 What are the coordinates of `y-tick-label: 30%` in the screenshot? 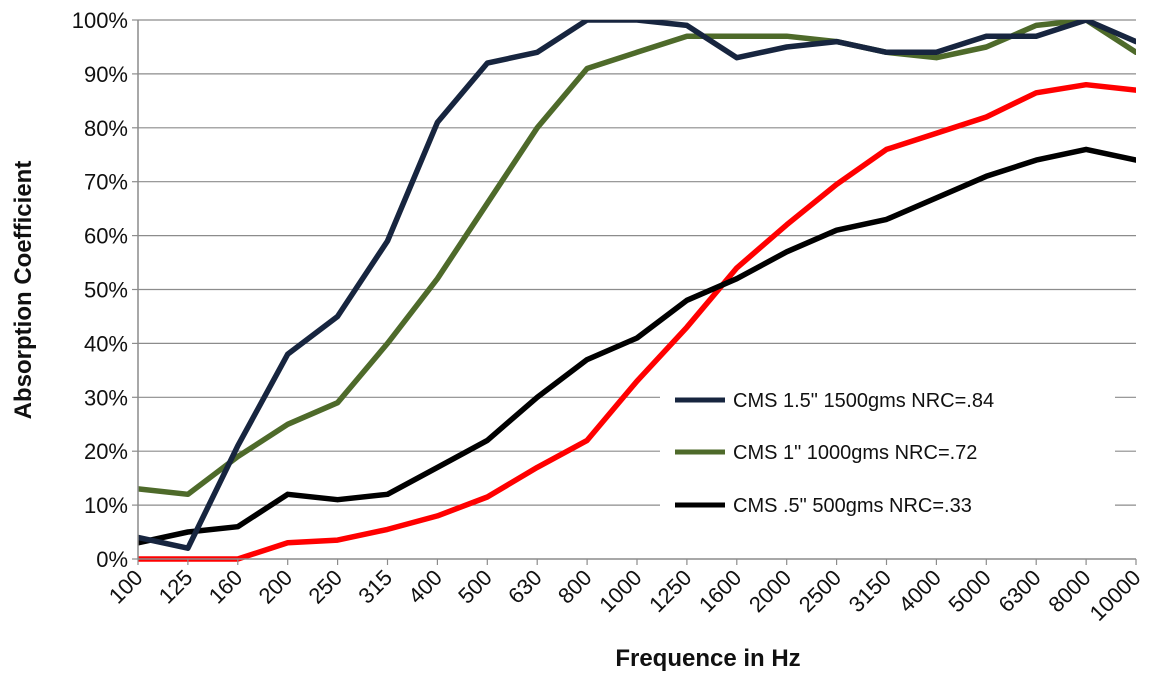 It's located at (106, 397).